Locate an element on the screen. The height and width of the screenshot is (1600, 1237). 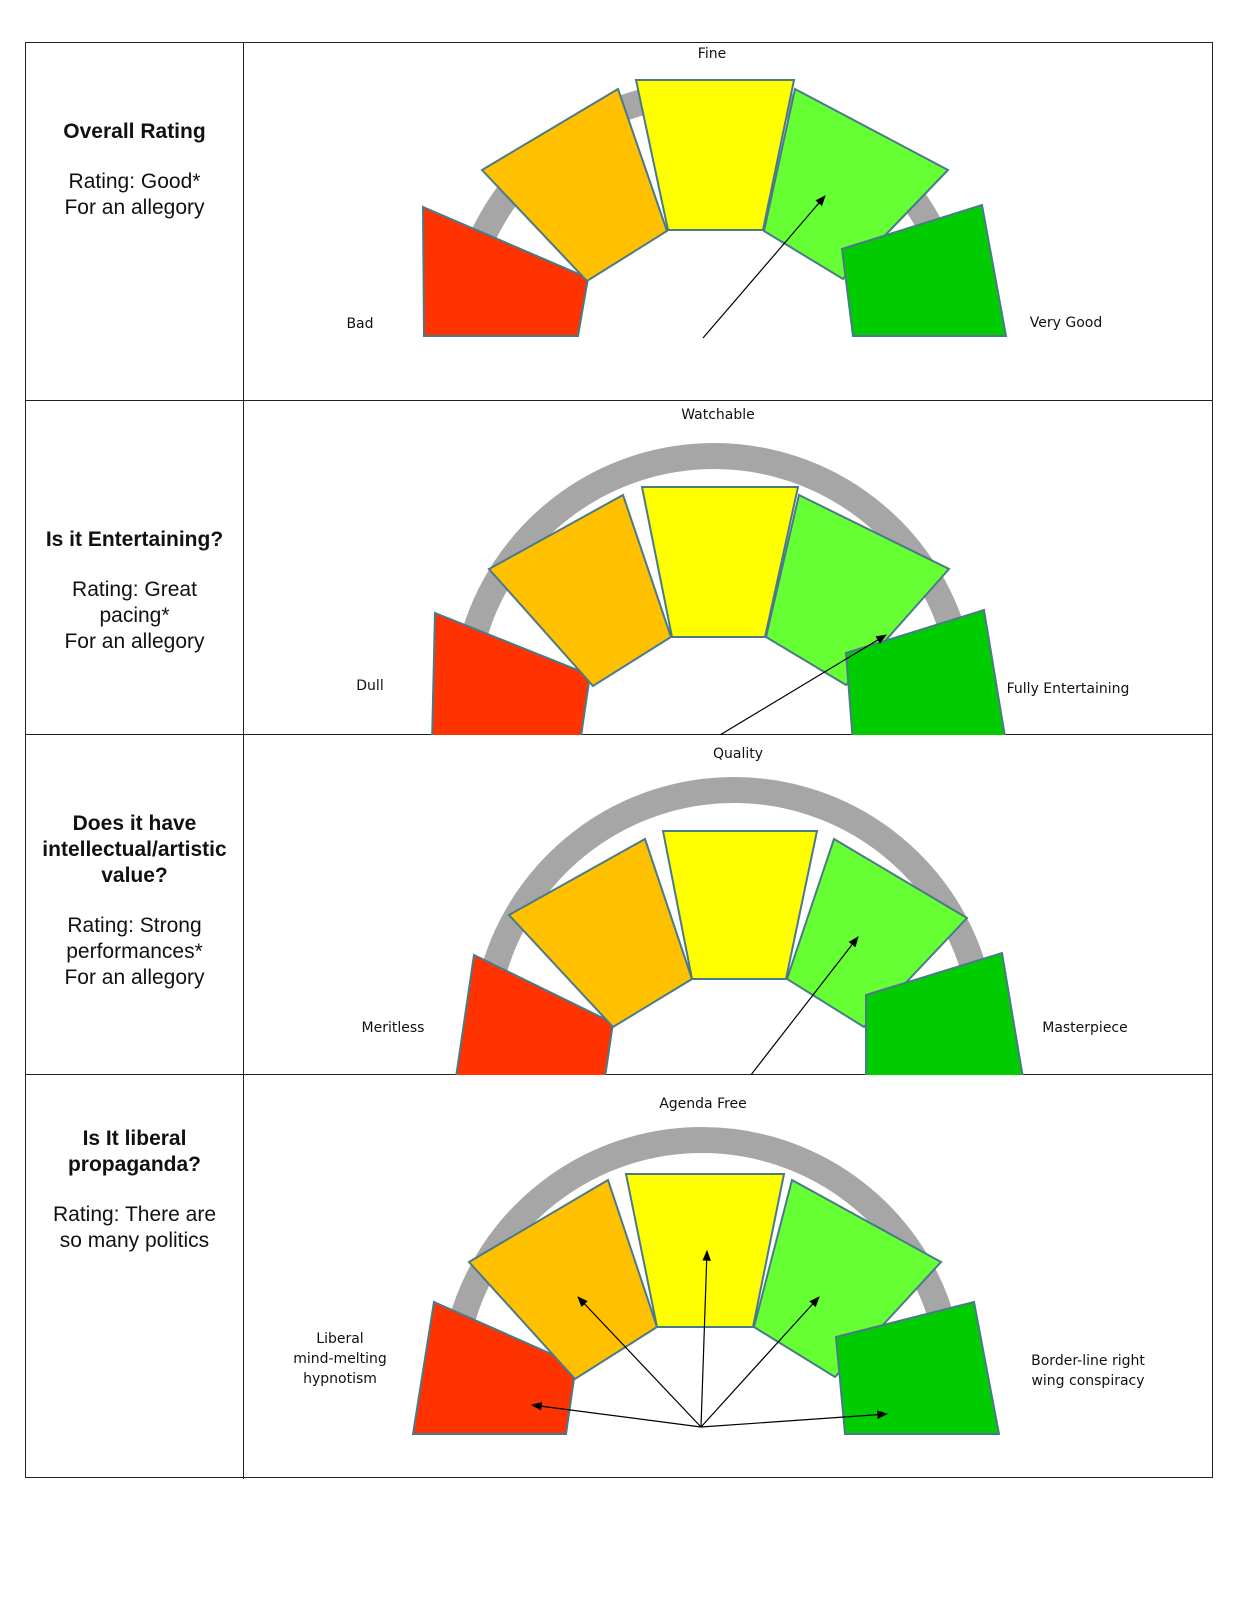
right-label: Border-line right wing conspiracy is located at coordinates (1088, 1371).